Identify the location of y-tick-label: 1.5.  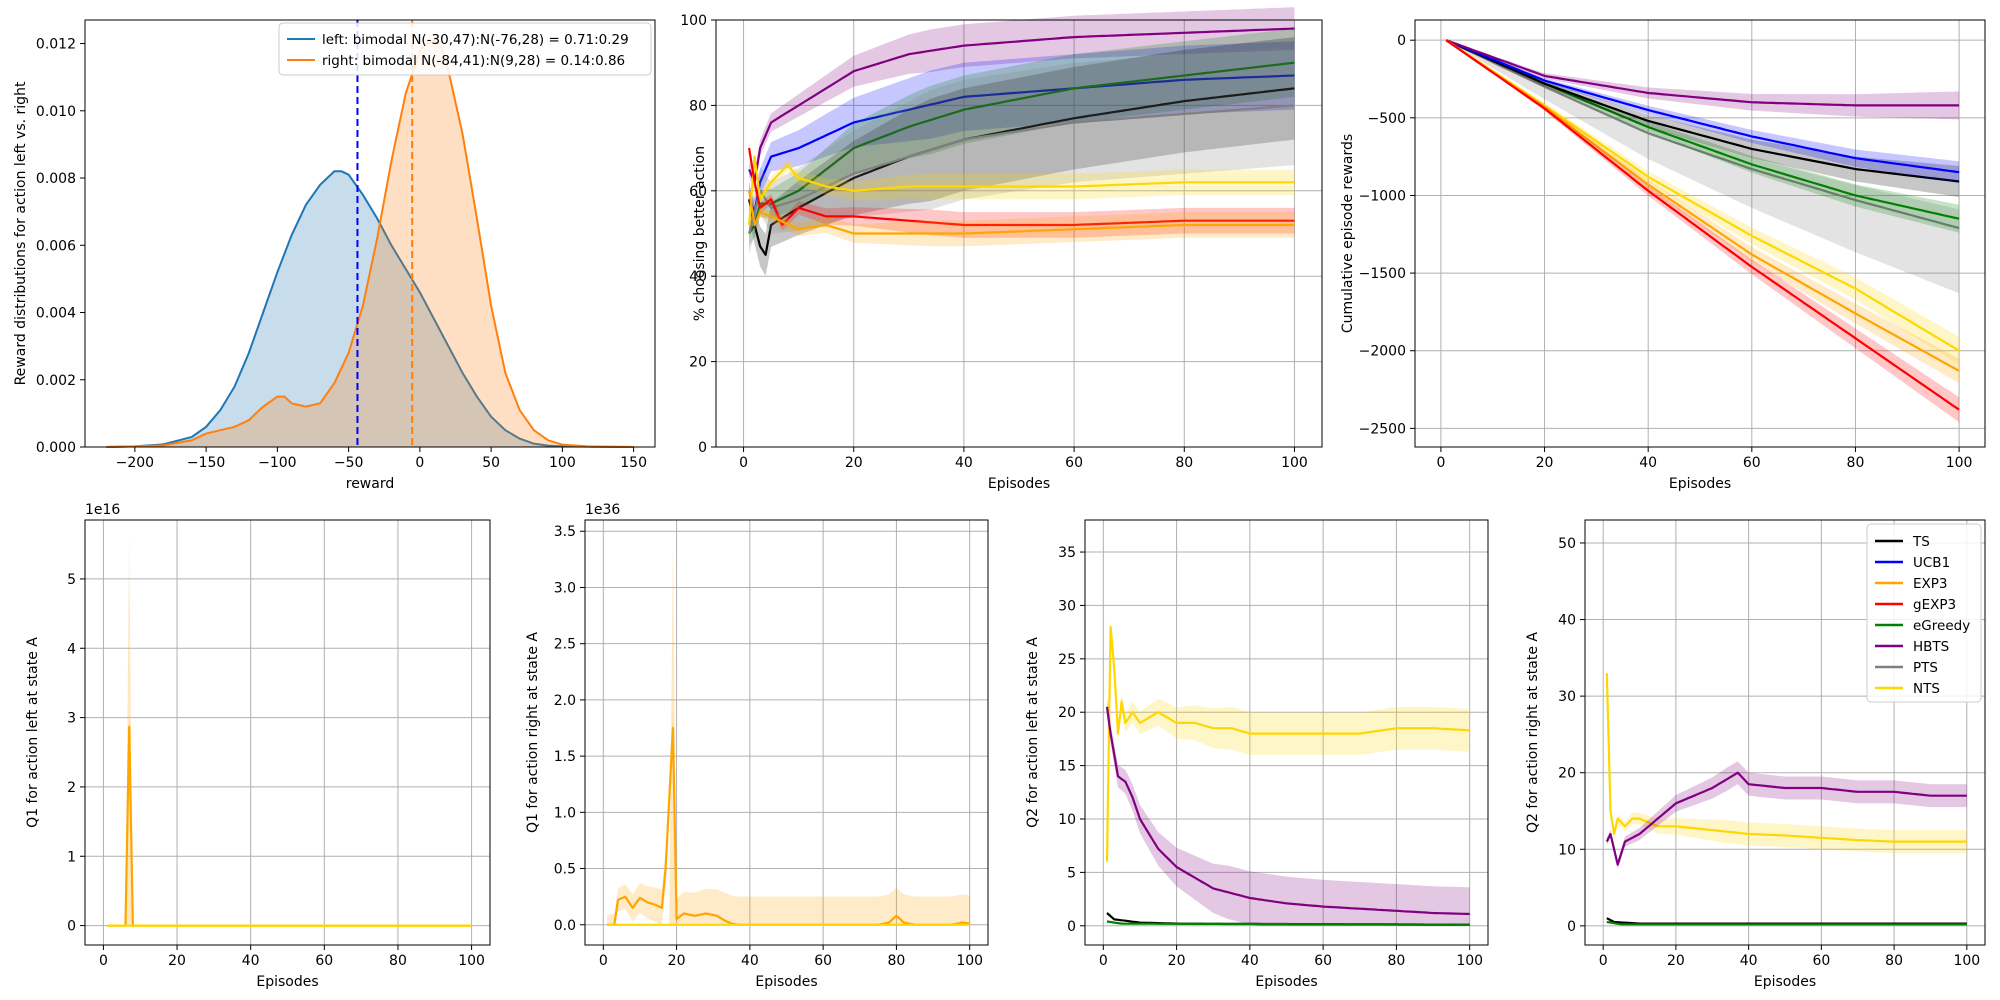
(565, 757).